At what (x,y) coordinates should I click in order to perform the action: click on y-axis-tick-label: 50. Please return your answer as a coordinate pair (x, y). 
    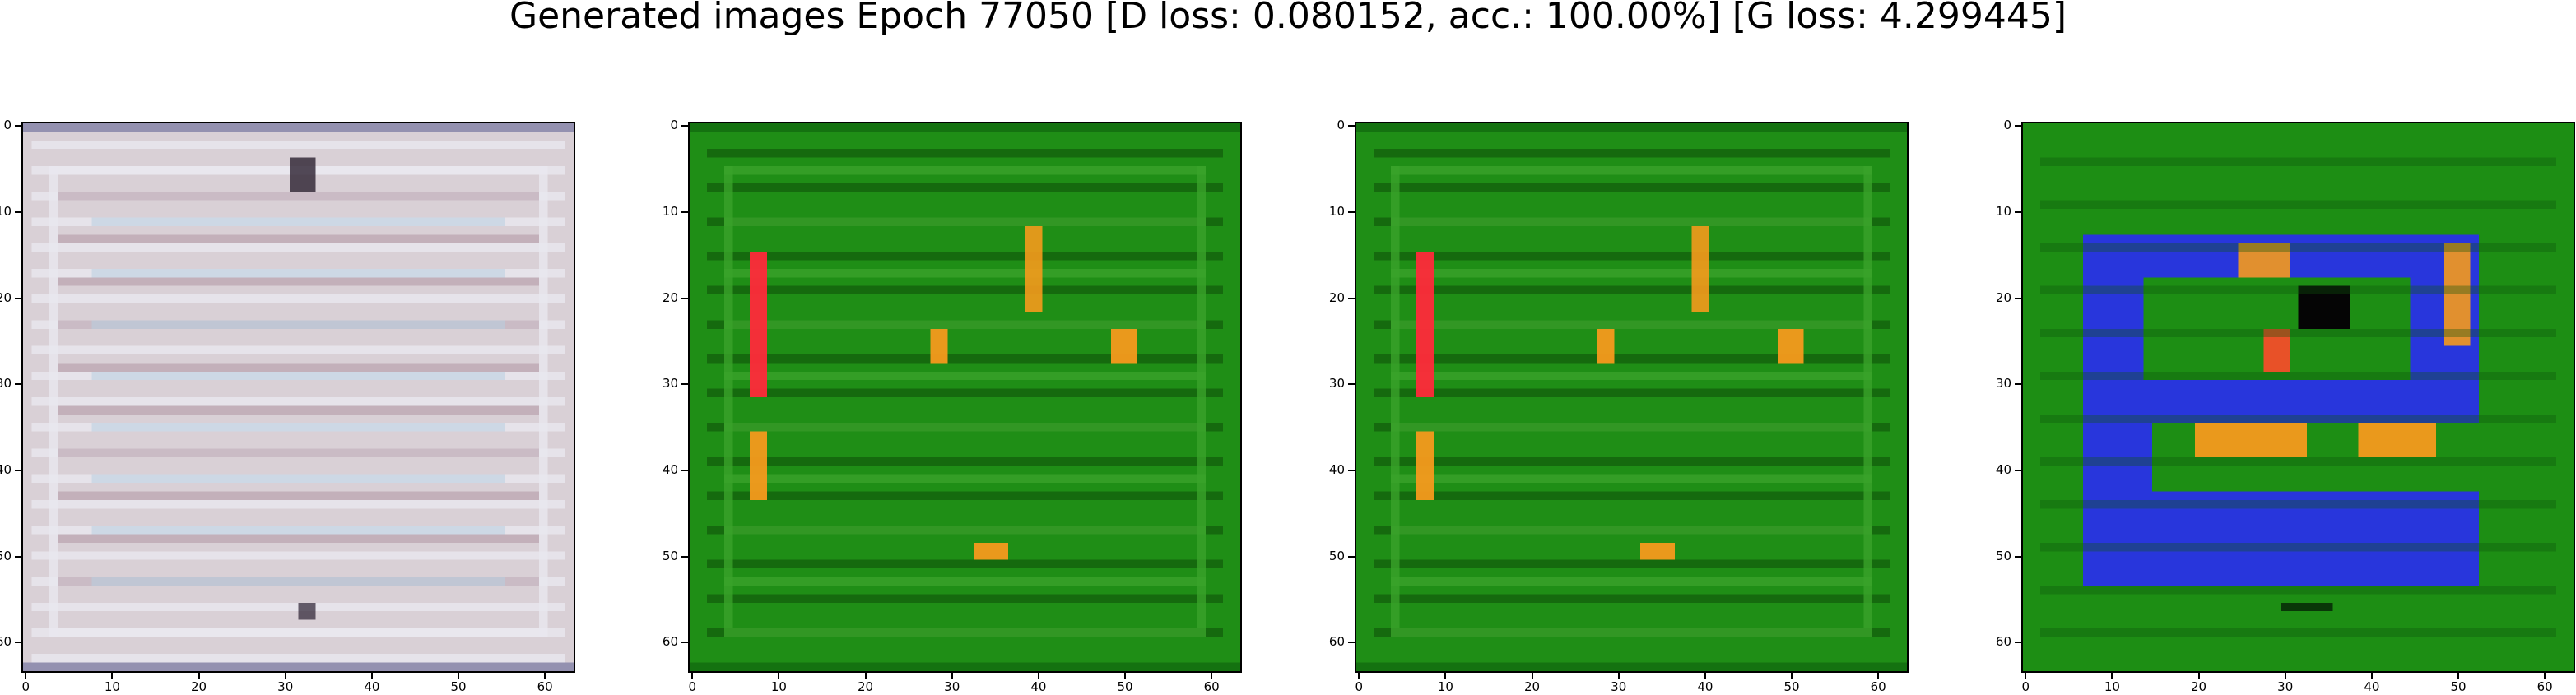
    Looking at the image, I should click on (1336, 555).